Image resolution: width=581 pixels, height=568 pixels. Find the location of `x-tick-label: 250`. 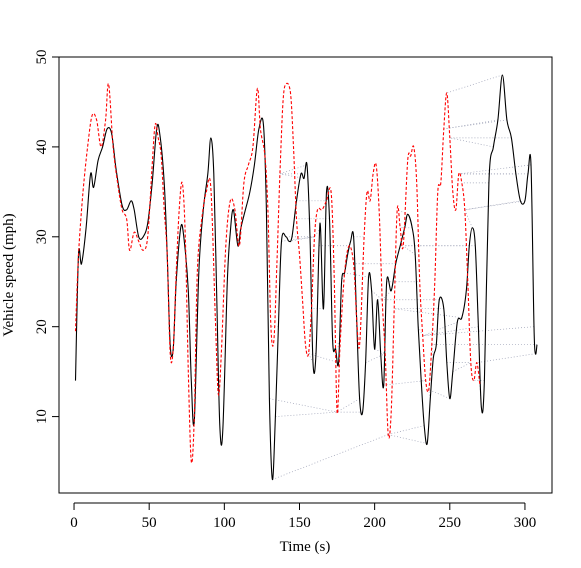

x-tick-label: 250 is located at coordinates (450, 523).